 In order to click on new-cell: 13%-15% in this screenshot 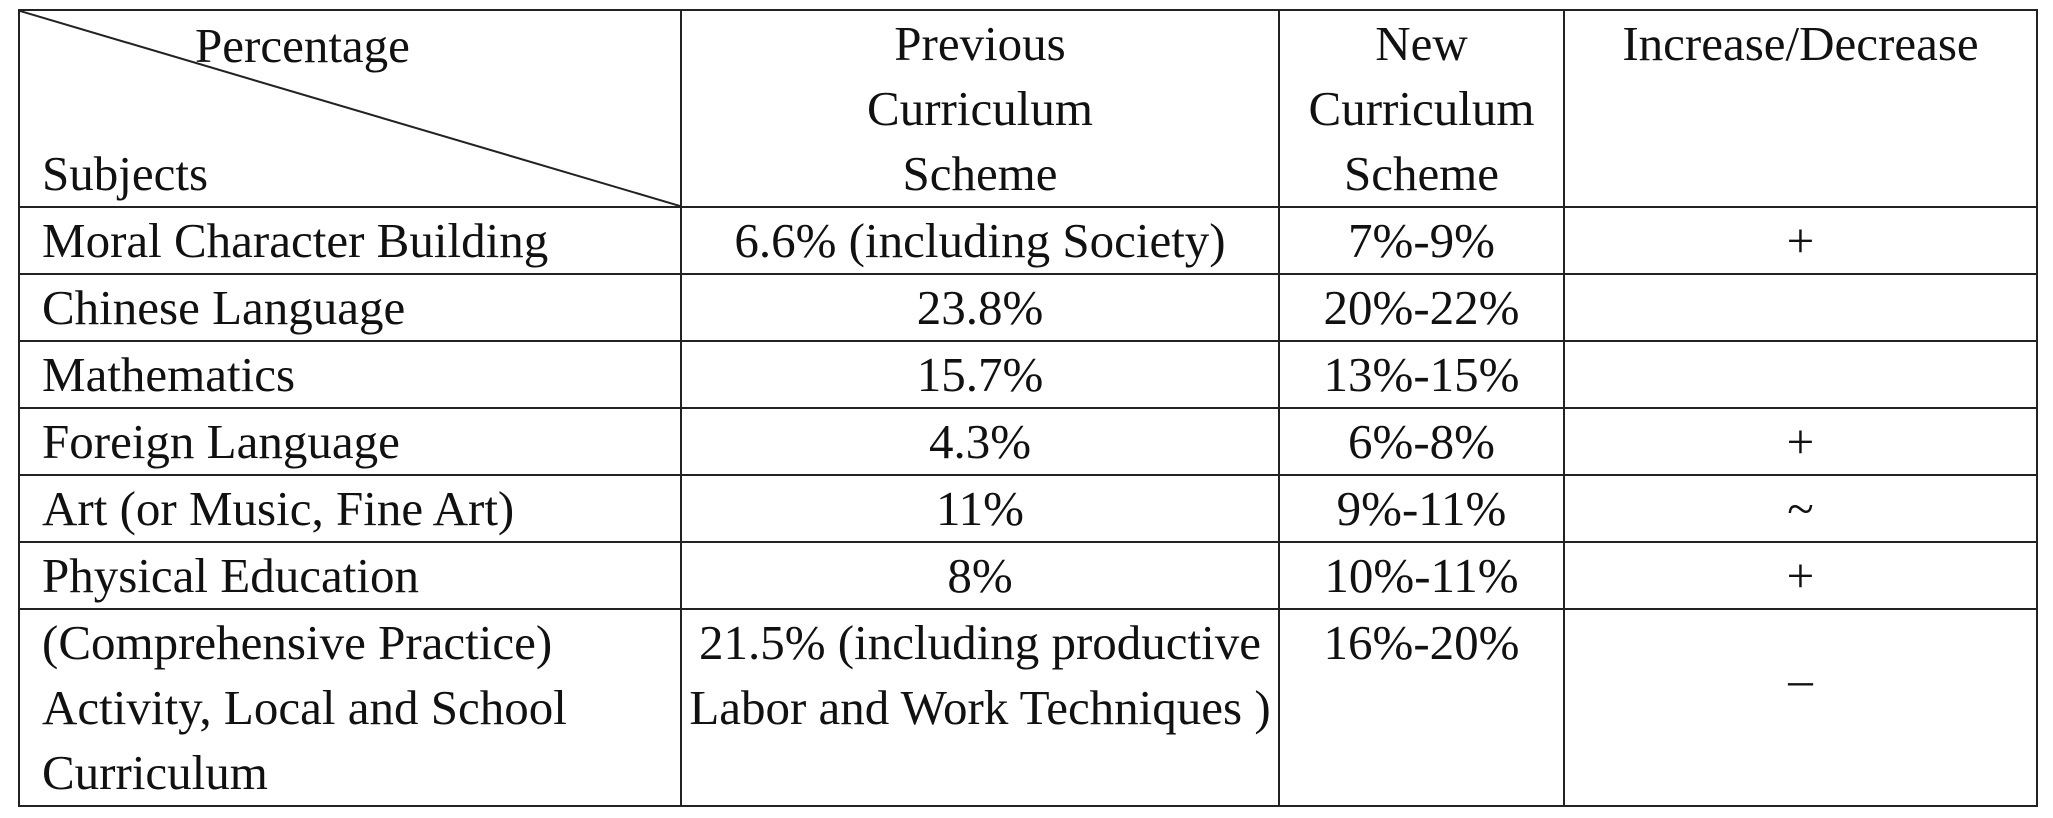, I will do `click(1421, 374)`.